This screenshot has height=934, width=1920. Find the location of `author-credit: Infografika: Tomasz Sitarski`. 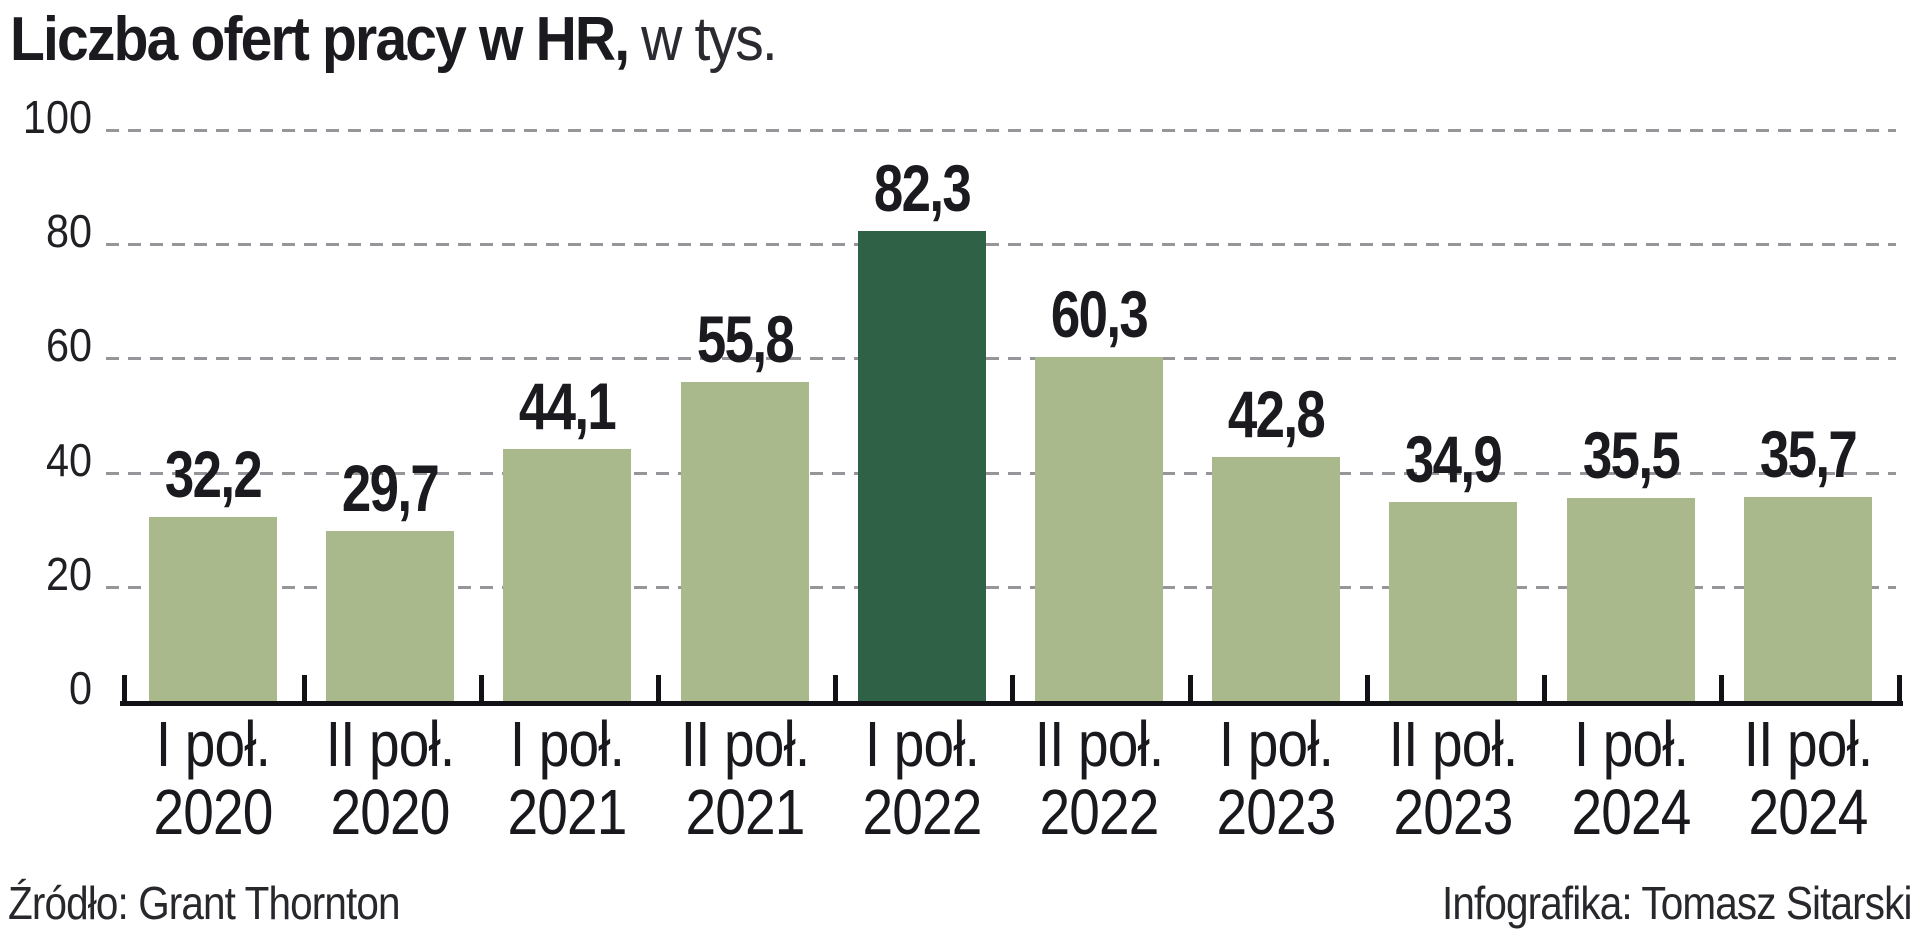

author-credit: Infografika: Tomasz Sitarski is located at coordinates (1677, 903).